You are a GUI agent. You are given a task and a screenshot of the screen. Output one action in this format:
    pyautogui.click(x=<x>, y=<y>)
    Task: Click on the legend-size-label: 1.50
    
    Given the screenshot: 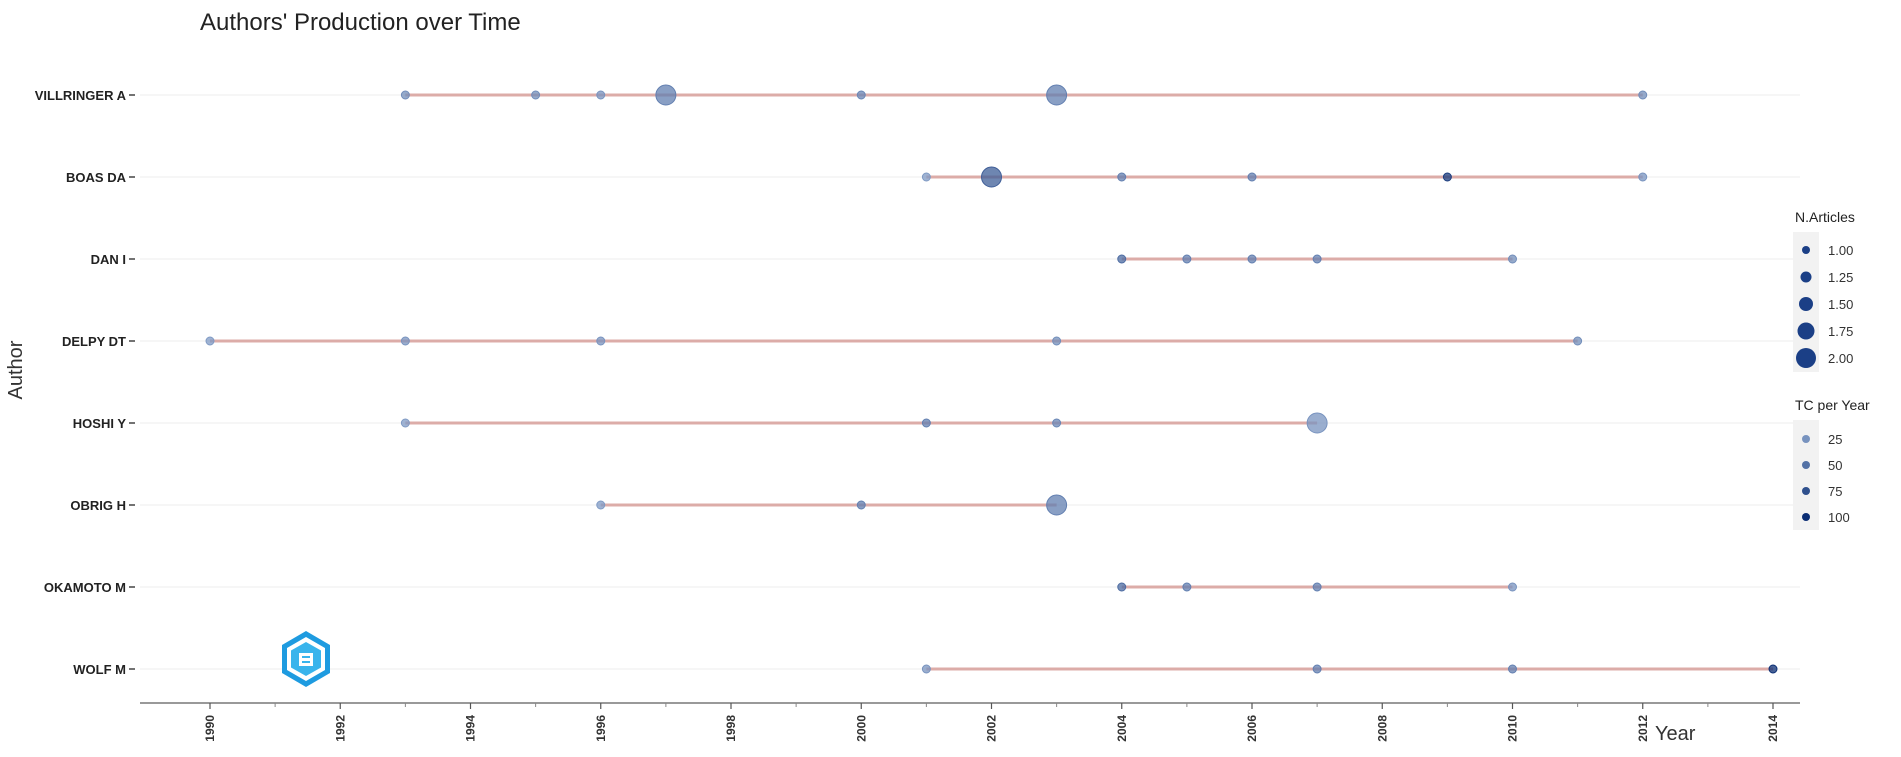 What is the action you would take?
    pyautogui.click(x=1840, y=304)
    